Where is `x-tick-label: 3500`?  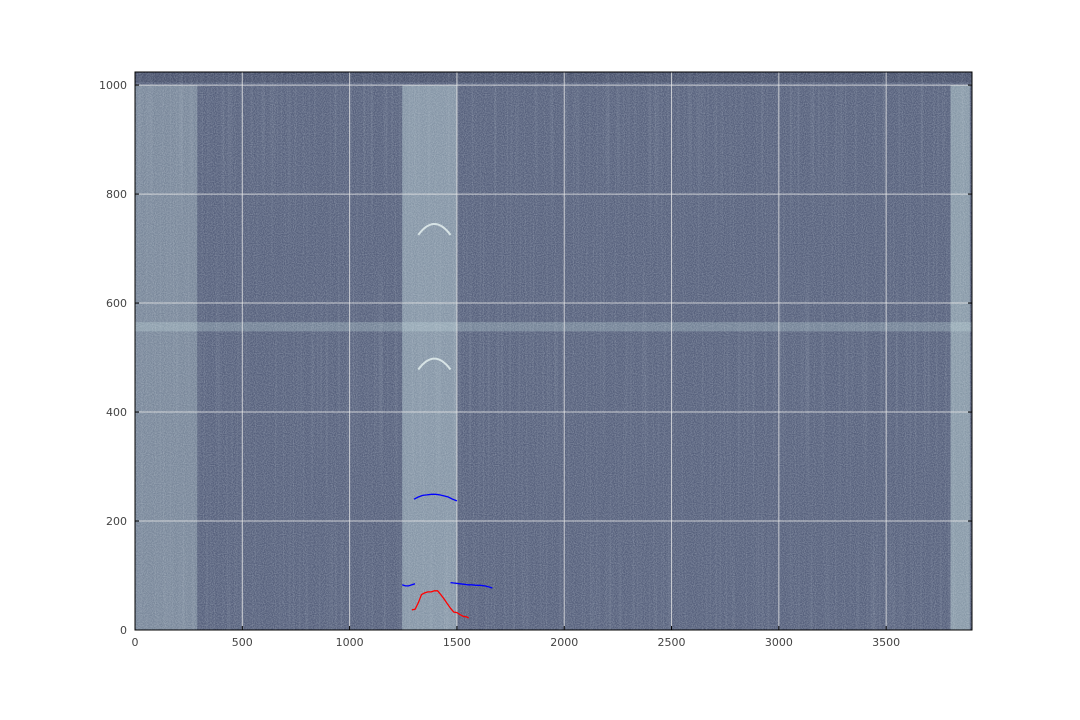 x-tick-label: 3500 is located at coordinates (886, 642).